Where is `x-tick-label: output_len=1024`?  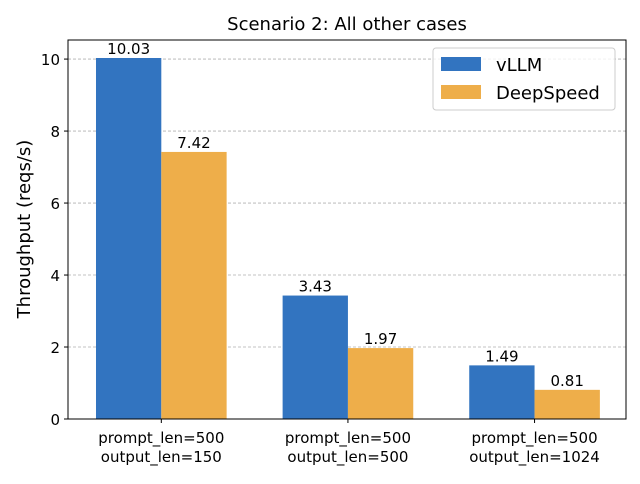 x-tick-label: output_len=1024 is located at coordinates (534, 457).